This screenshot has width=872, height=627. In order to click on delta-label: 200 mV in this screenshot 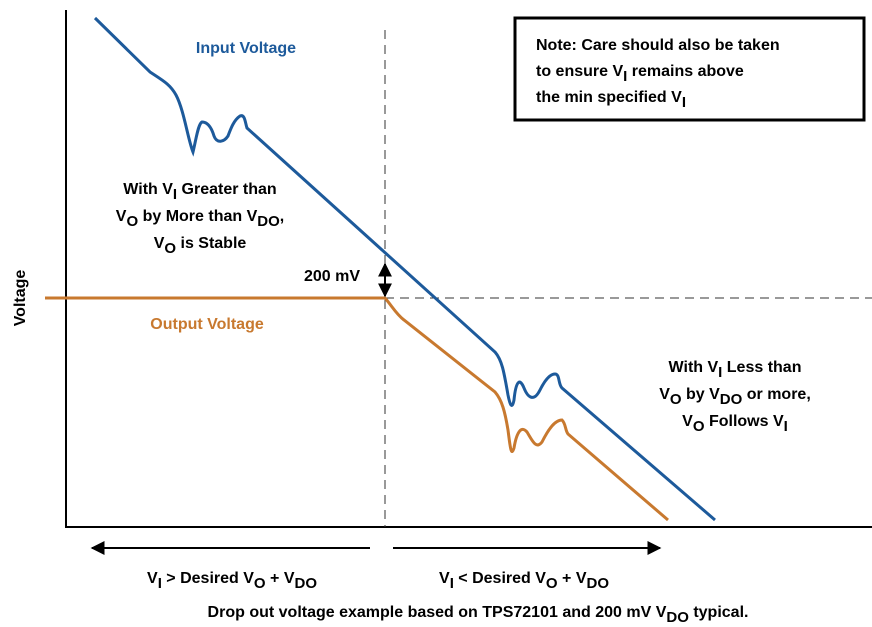, I will do `click(332, 276)`.